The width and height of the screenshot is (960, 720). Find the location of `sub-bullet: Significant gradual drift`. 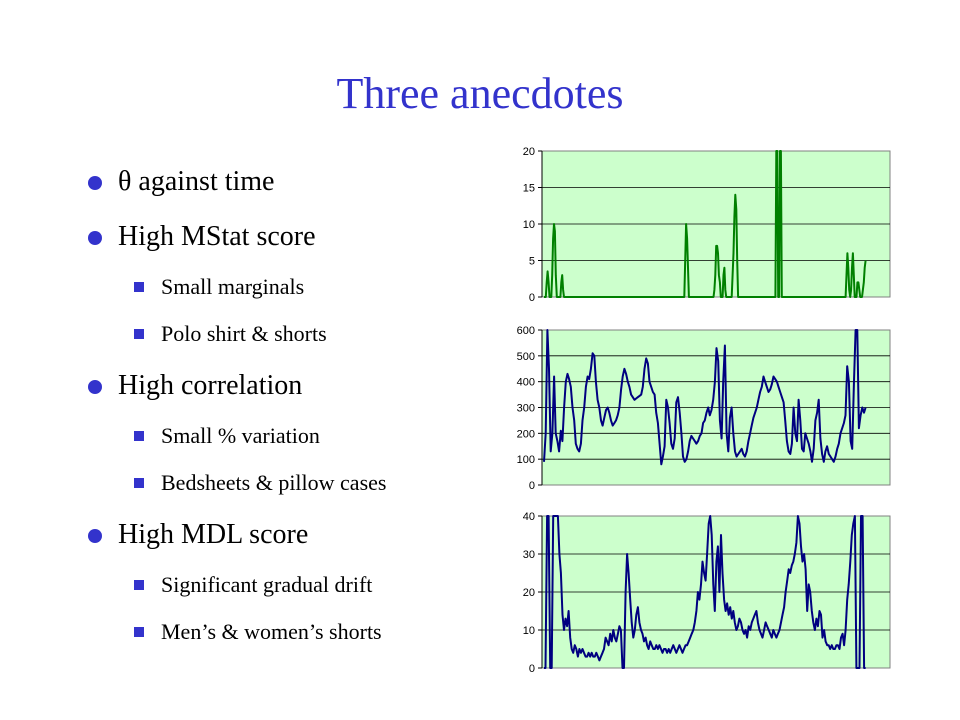

sub-bullet: Significant gradual drift is located at coordinates (288, 591).